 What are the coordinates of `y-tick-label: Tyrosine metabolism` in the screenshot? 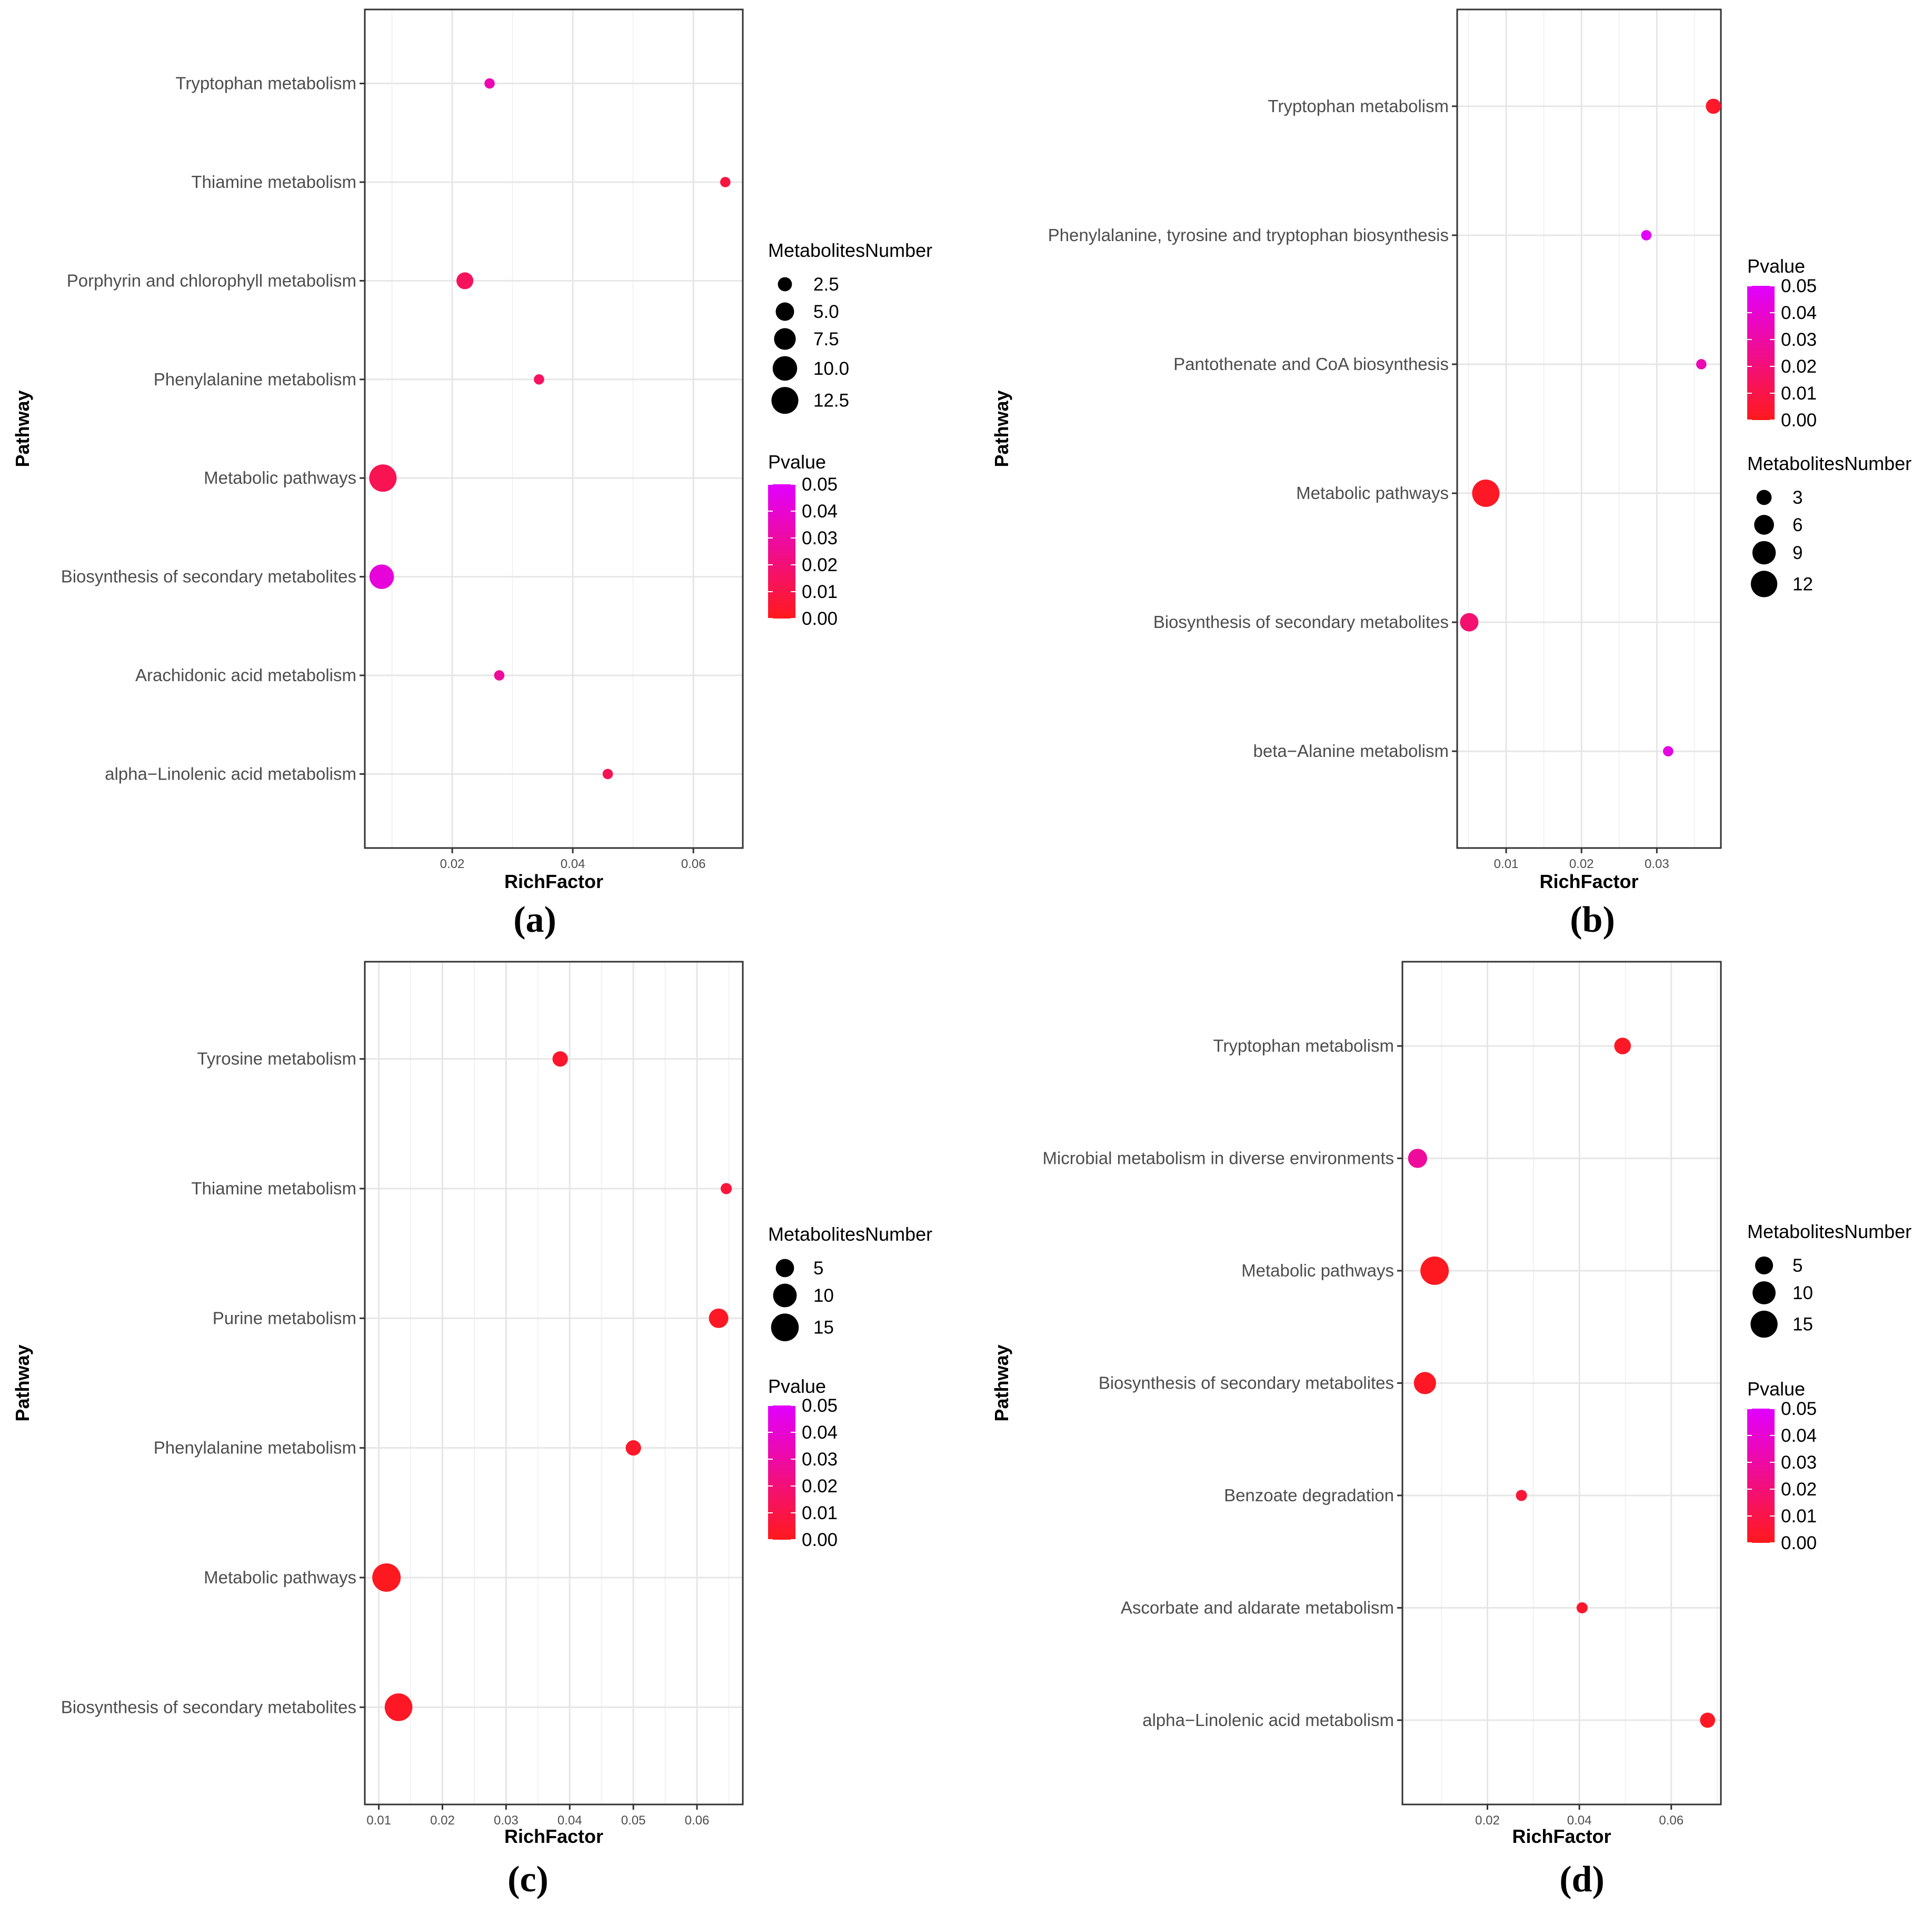 It's located at (276, 1059).